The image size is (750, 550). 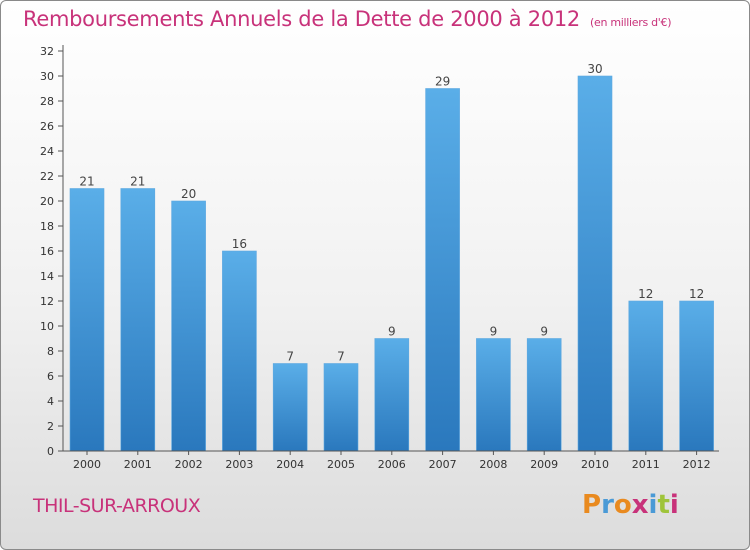 What do you see at coordinates (341, 357) in the screenshot?
I see `data-label-2005: 7` at bounding box center [341, 357].